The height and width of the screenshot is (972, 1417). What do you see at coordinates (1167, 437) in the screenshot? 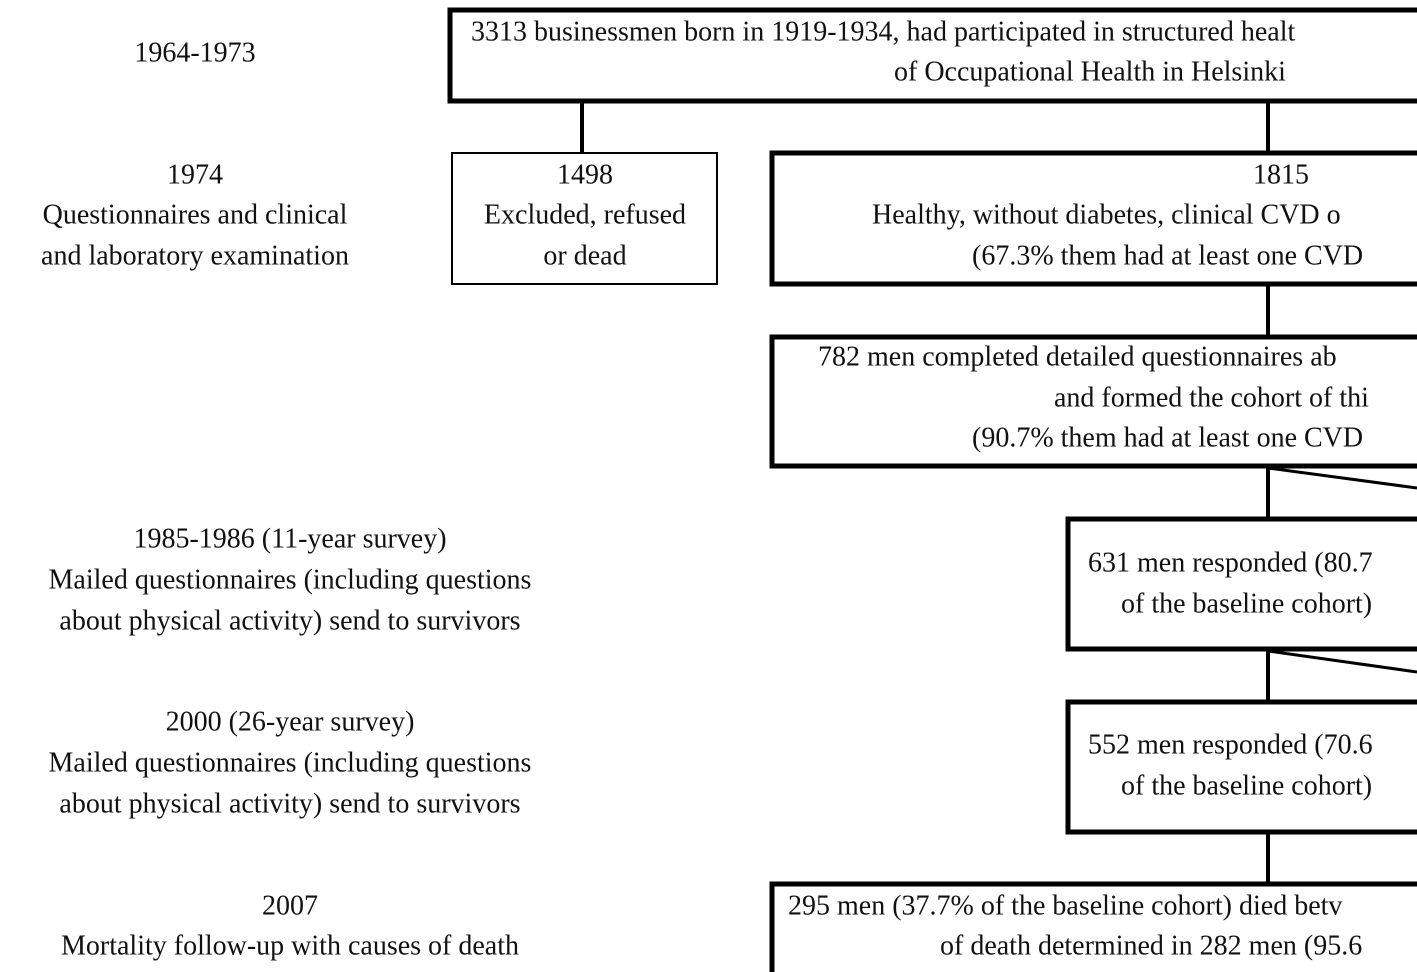
I see `node-text: (90.7% them had at least one CVD` at bounding box center [1167, 437].